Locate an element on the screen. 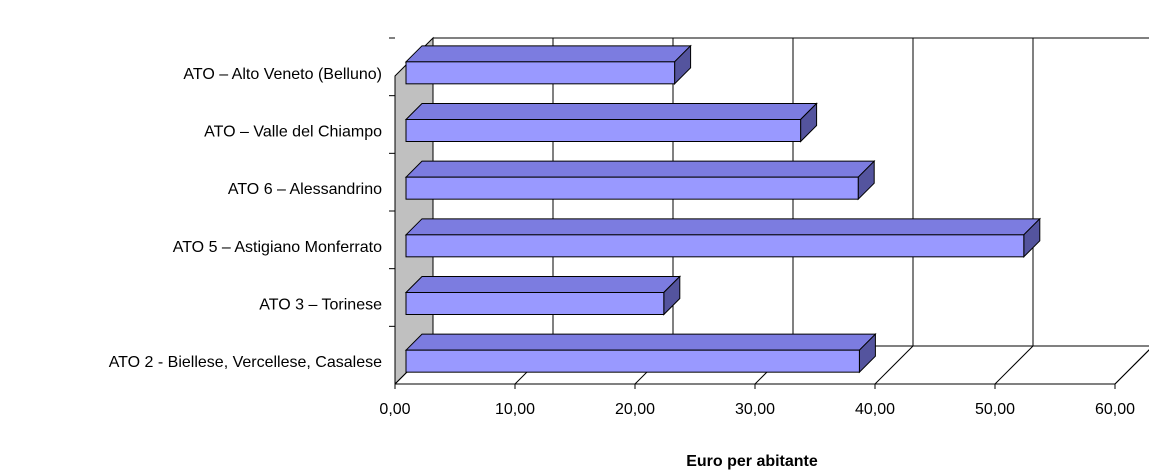  category-label: ATO 3 – Torinese is located at coordinates (320, 305).